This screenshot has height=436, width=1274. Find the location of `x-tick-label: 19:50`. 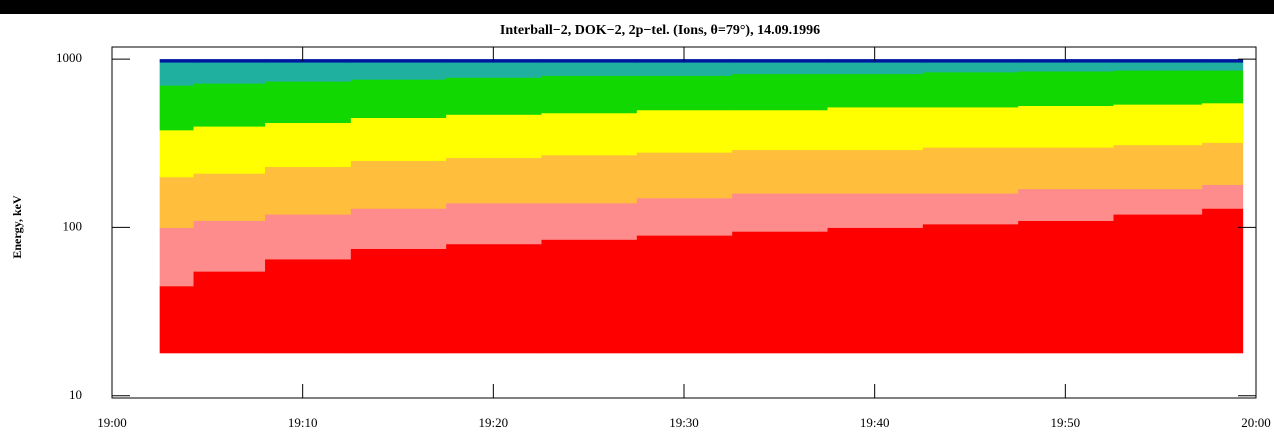

x-tick-label: 19:50 is located at coordinates (1066, 422).